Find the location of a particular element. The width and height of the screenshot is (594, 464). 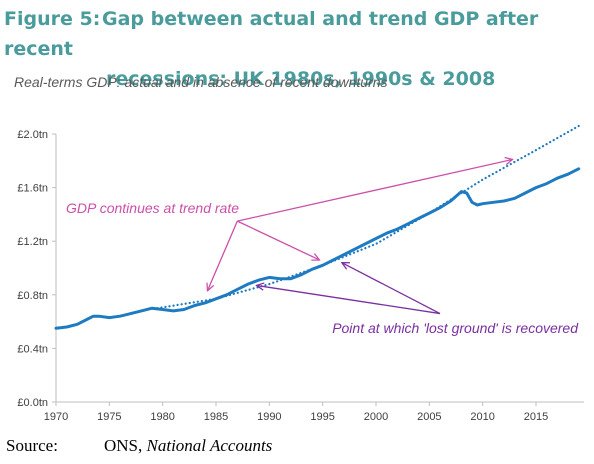

x-tick-label: 1970 is located at coordinates (56, 417).